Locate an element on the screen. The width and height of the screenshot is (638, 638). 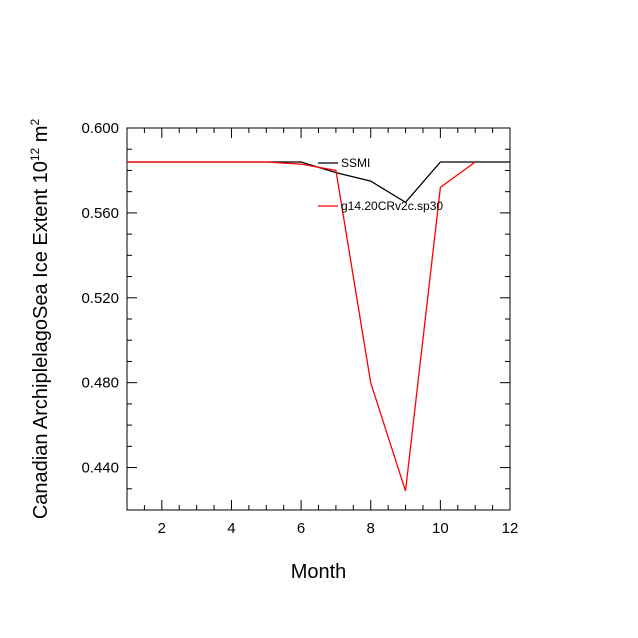
x-tick-label: 12 is located at coordinates (510, 528).